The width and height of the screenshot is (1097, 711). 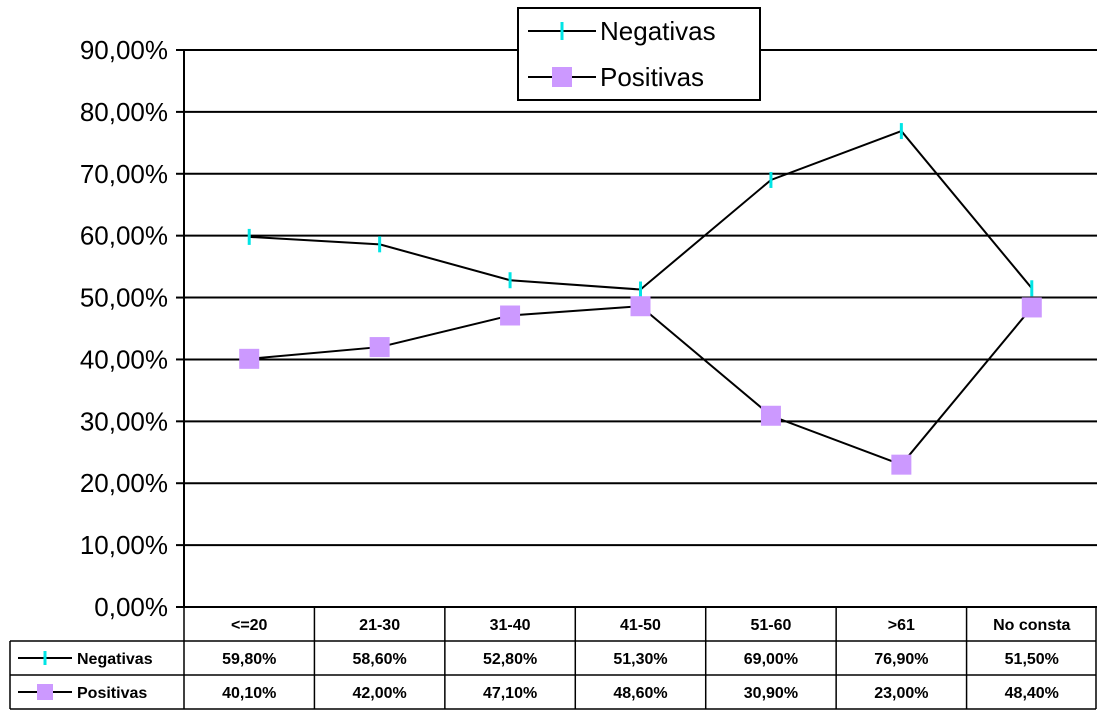 I want to click on category-label: <=20, so click(x=249, y=625).